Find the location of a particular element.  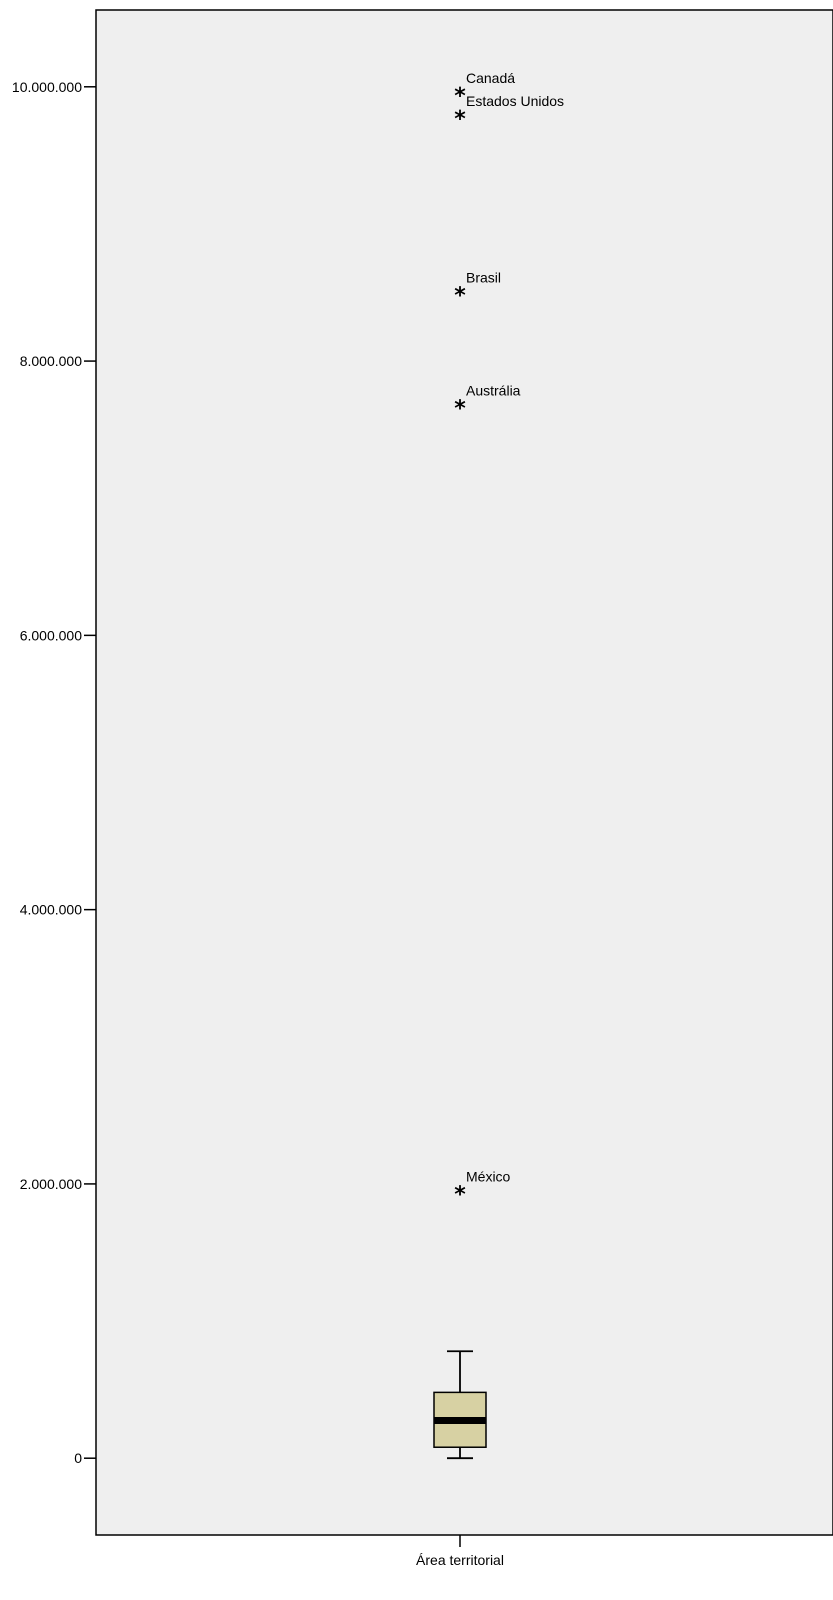

x-axis: Área territorial is located at coordinates (460, 1551).